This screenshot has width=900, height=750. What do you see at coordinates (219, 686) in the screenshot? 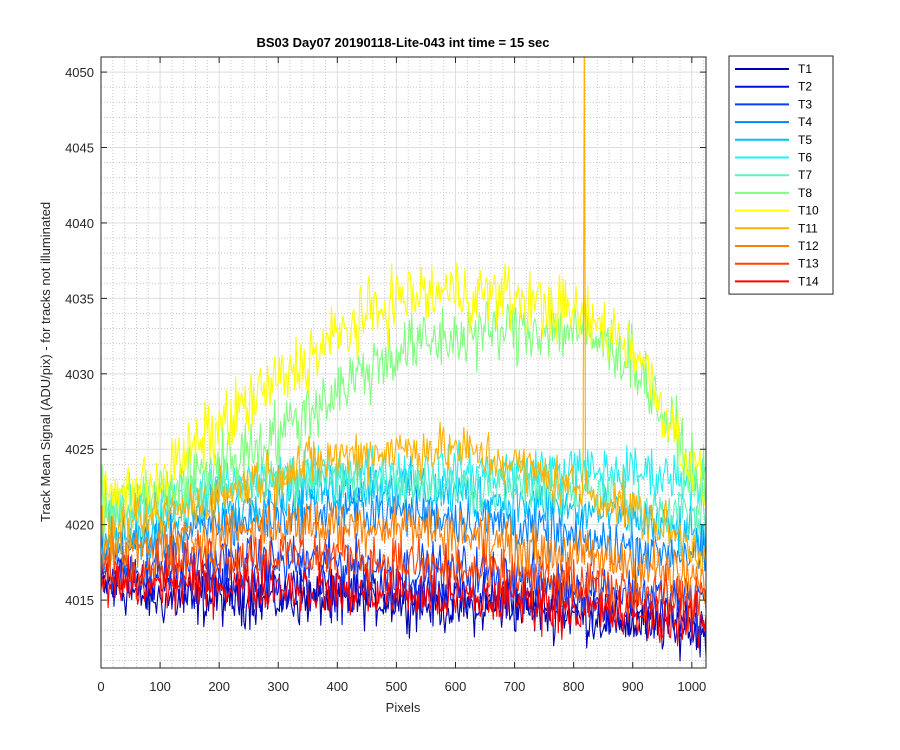
I see `x-tick-label: 200` at bounding box center [219, 686].